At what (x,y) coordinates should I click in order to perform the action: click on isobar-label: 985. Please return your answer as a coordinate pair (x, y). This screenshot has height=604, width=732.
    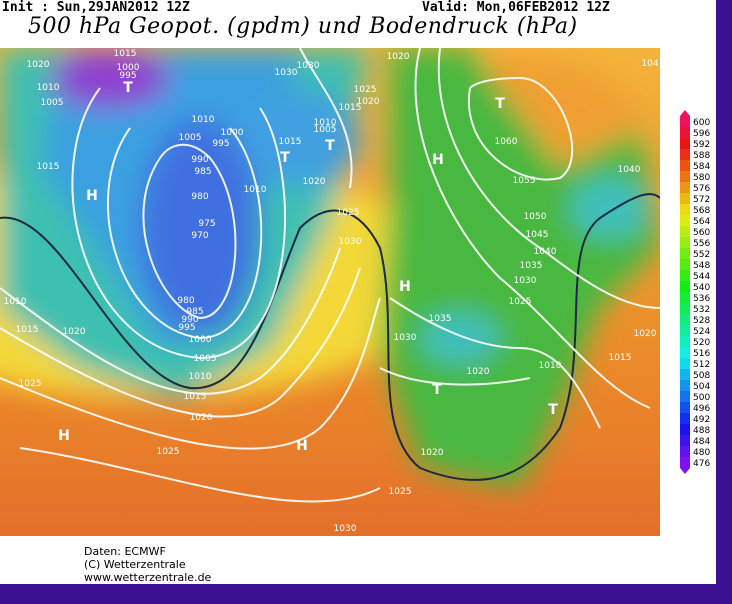
    Looking at the image, I should click on (194, 312).